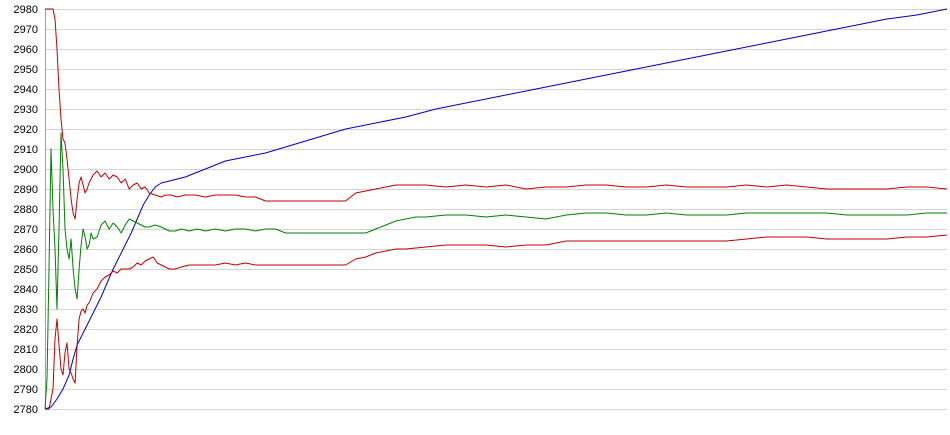 Image resolution: width=950 pixels, height=435 pixels. What do you see at coordinates (26, 270) in the screenshot?
I see `y-tick-label: 2850` at bounding box center [26, 270].